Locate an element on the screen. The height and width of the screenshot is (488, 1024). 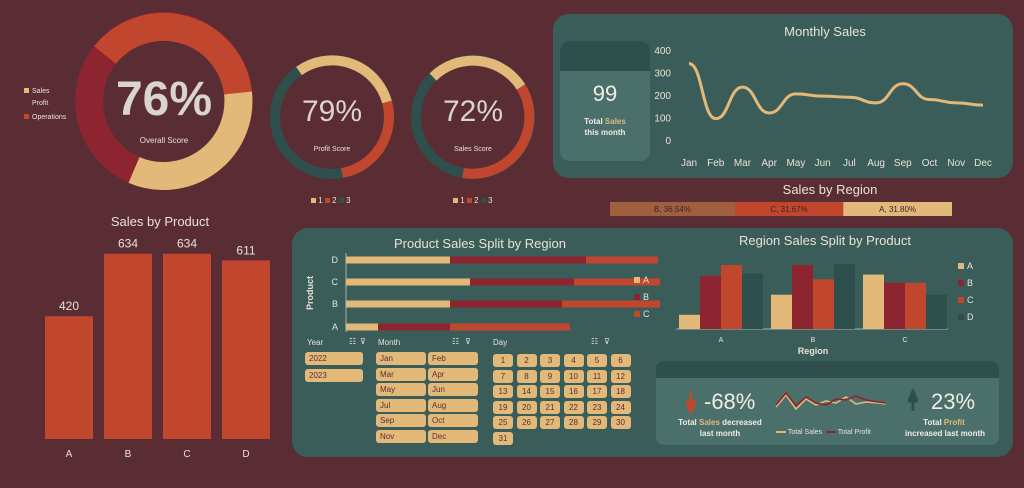
overall-score-donut is located at coordinates (164, 101).